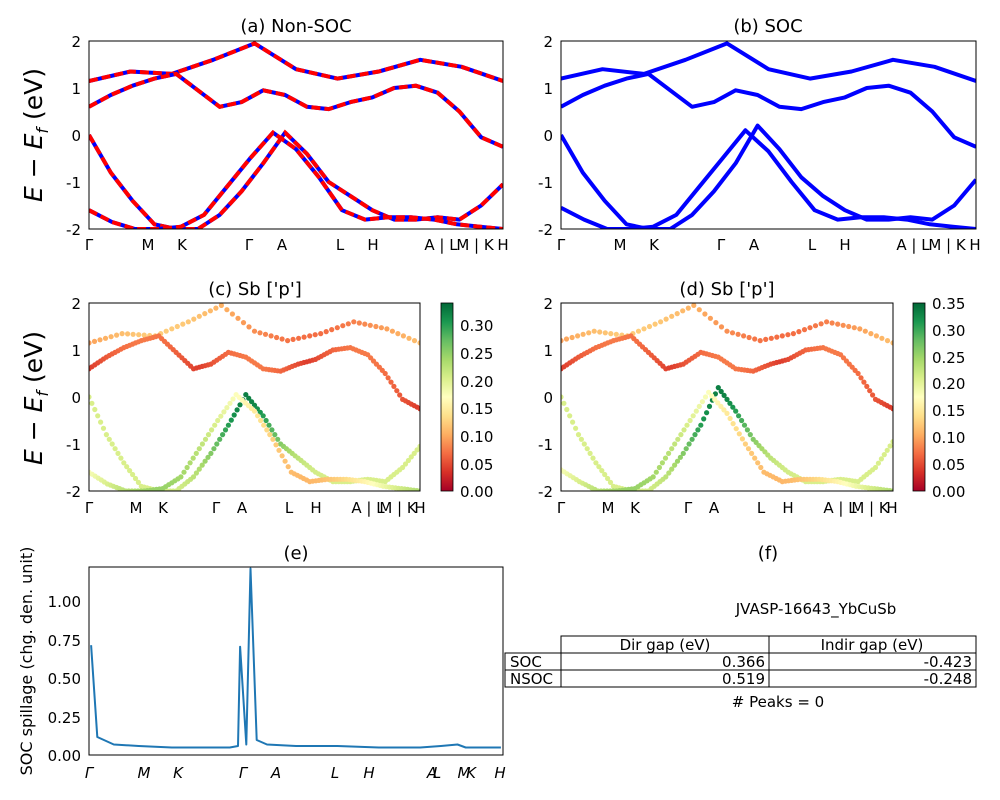 Image resolution: width=1000 pixels, height=800 pixels. What do you see at coordinates (296, 135) in the screenshot?
I see `panel-a-frame` at bounding box center [296, 135].